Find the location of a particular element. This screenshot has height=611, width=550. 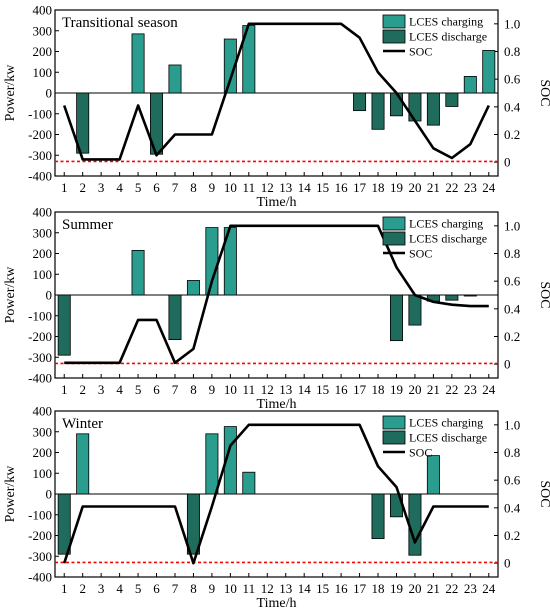

x-tick-label: 17 is located at coordinates (360, 588).